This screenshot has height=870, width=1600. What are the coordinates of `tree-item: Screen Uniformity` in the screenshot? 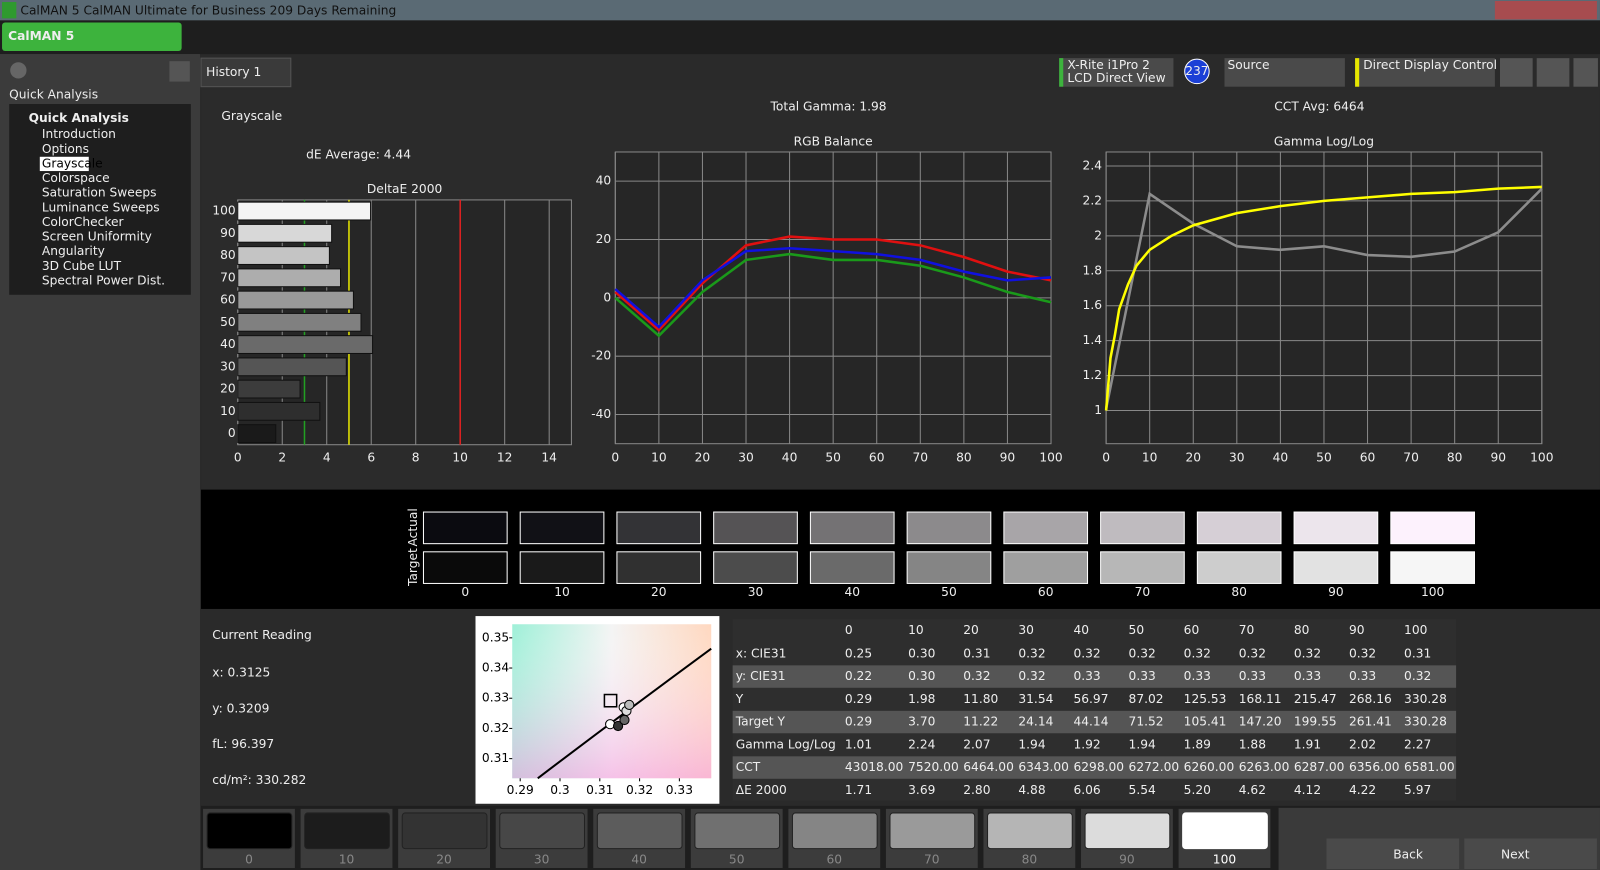 It's located at (97, 237).